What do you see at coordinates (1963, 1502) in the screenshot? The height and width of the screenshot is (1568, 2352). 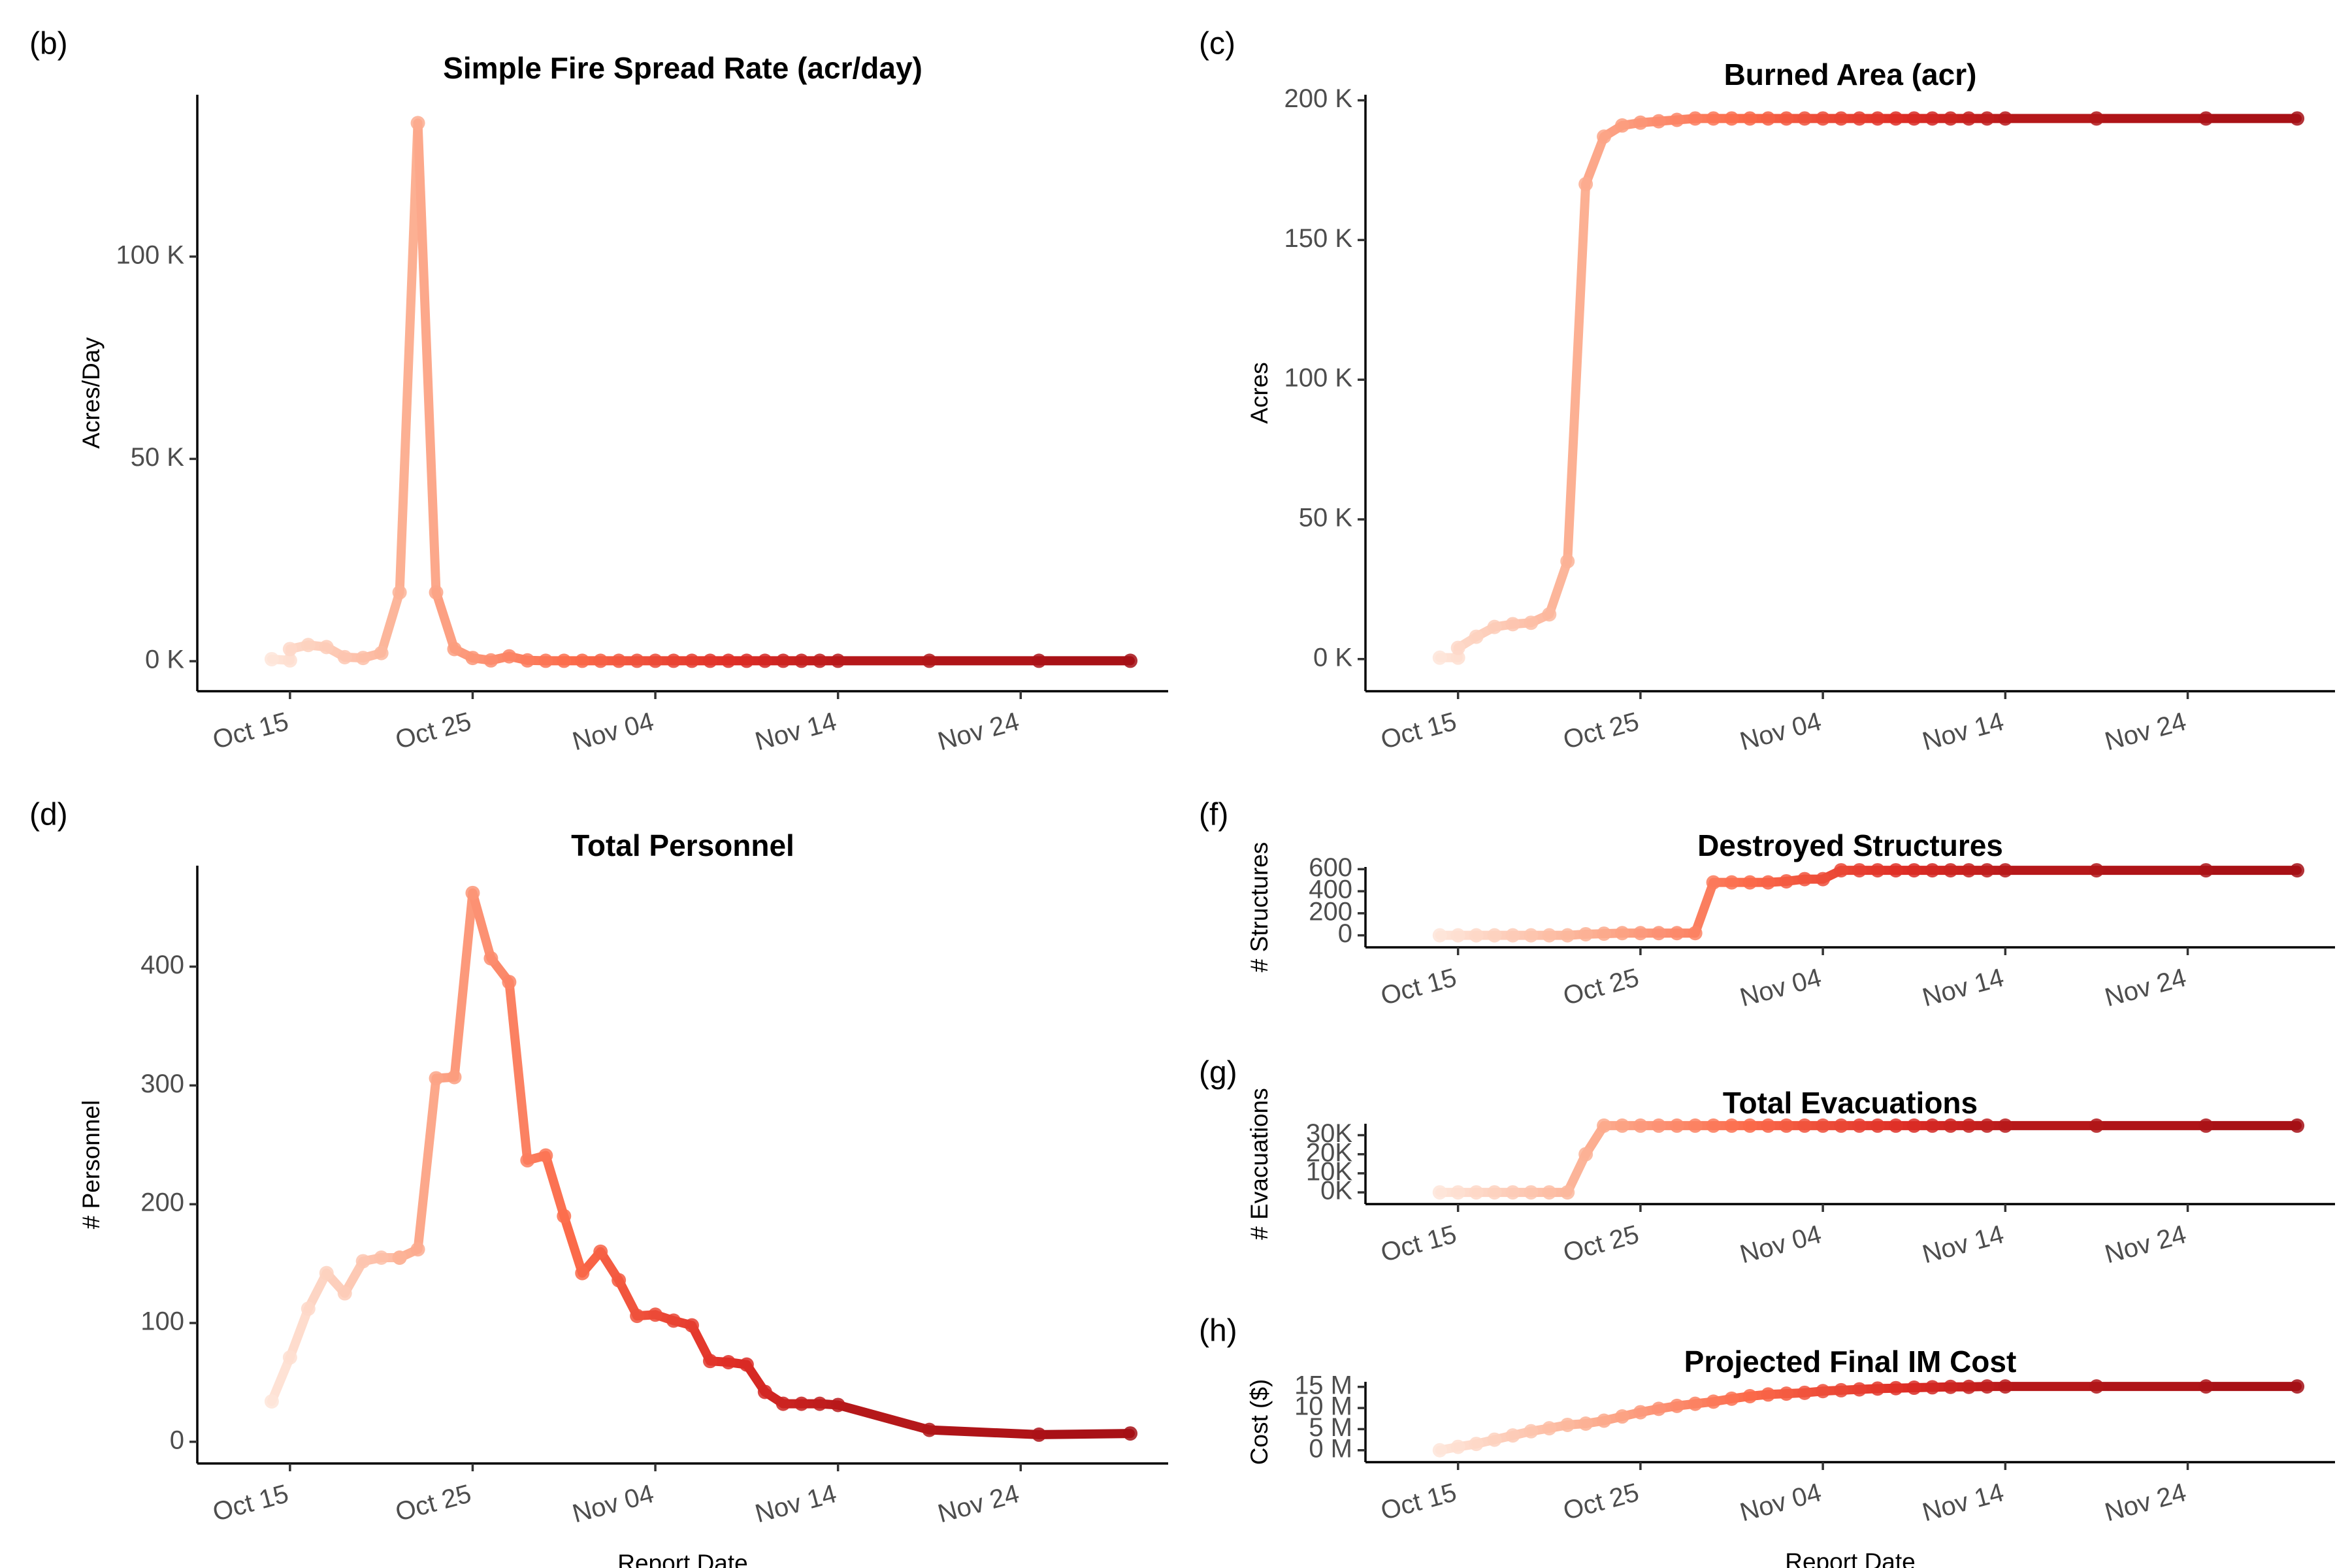 I see `x-tick-label: Nov 14` at bounding box center [1963, 1502].